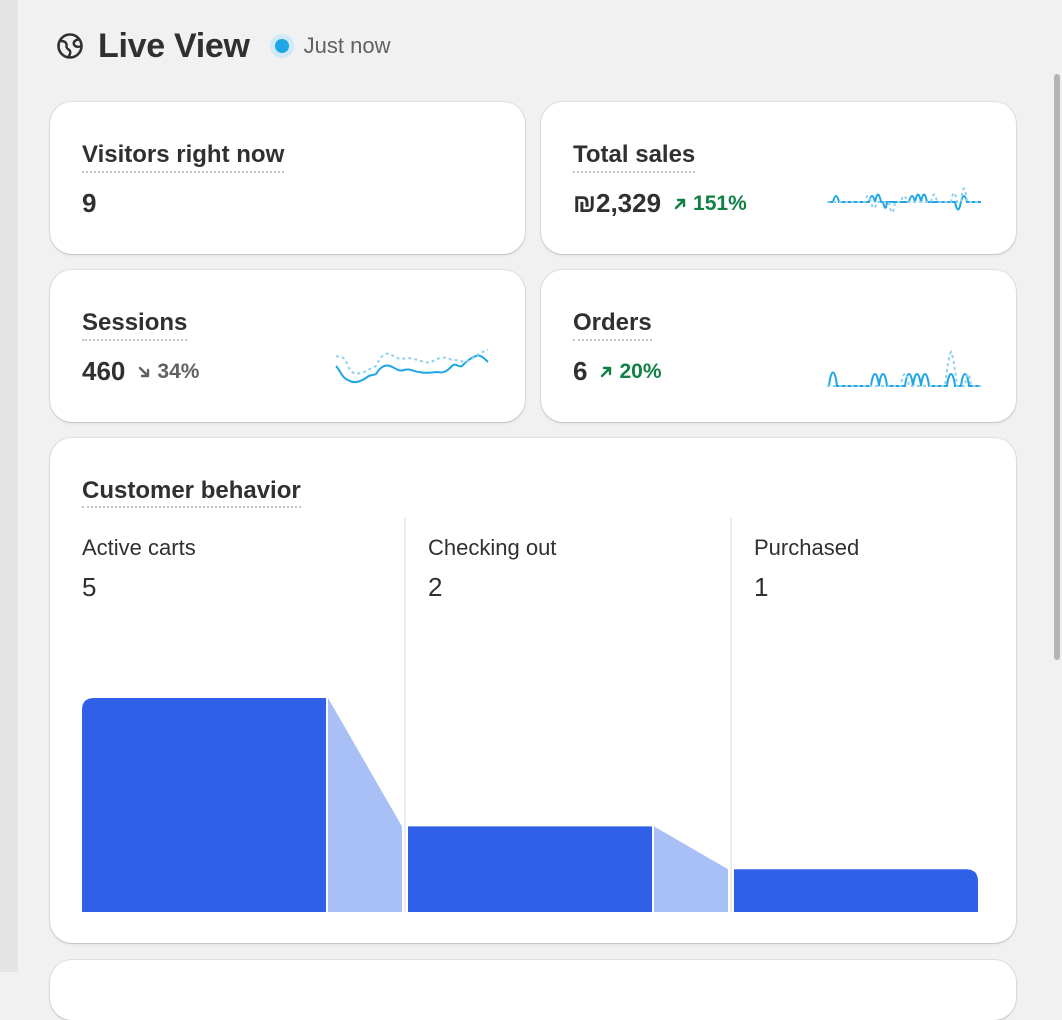 The image size is (1062, 1020). What do you see at coordinates (617, 203) in the screenshot?
I see `total-sales-value: ₪2,329` at bounding box center [617, 203].